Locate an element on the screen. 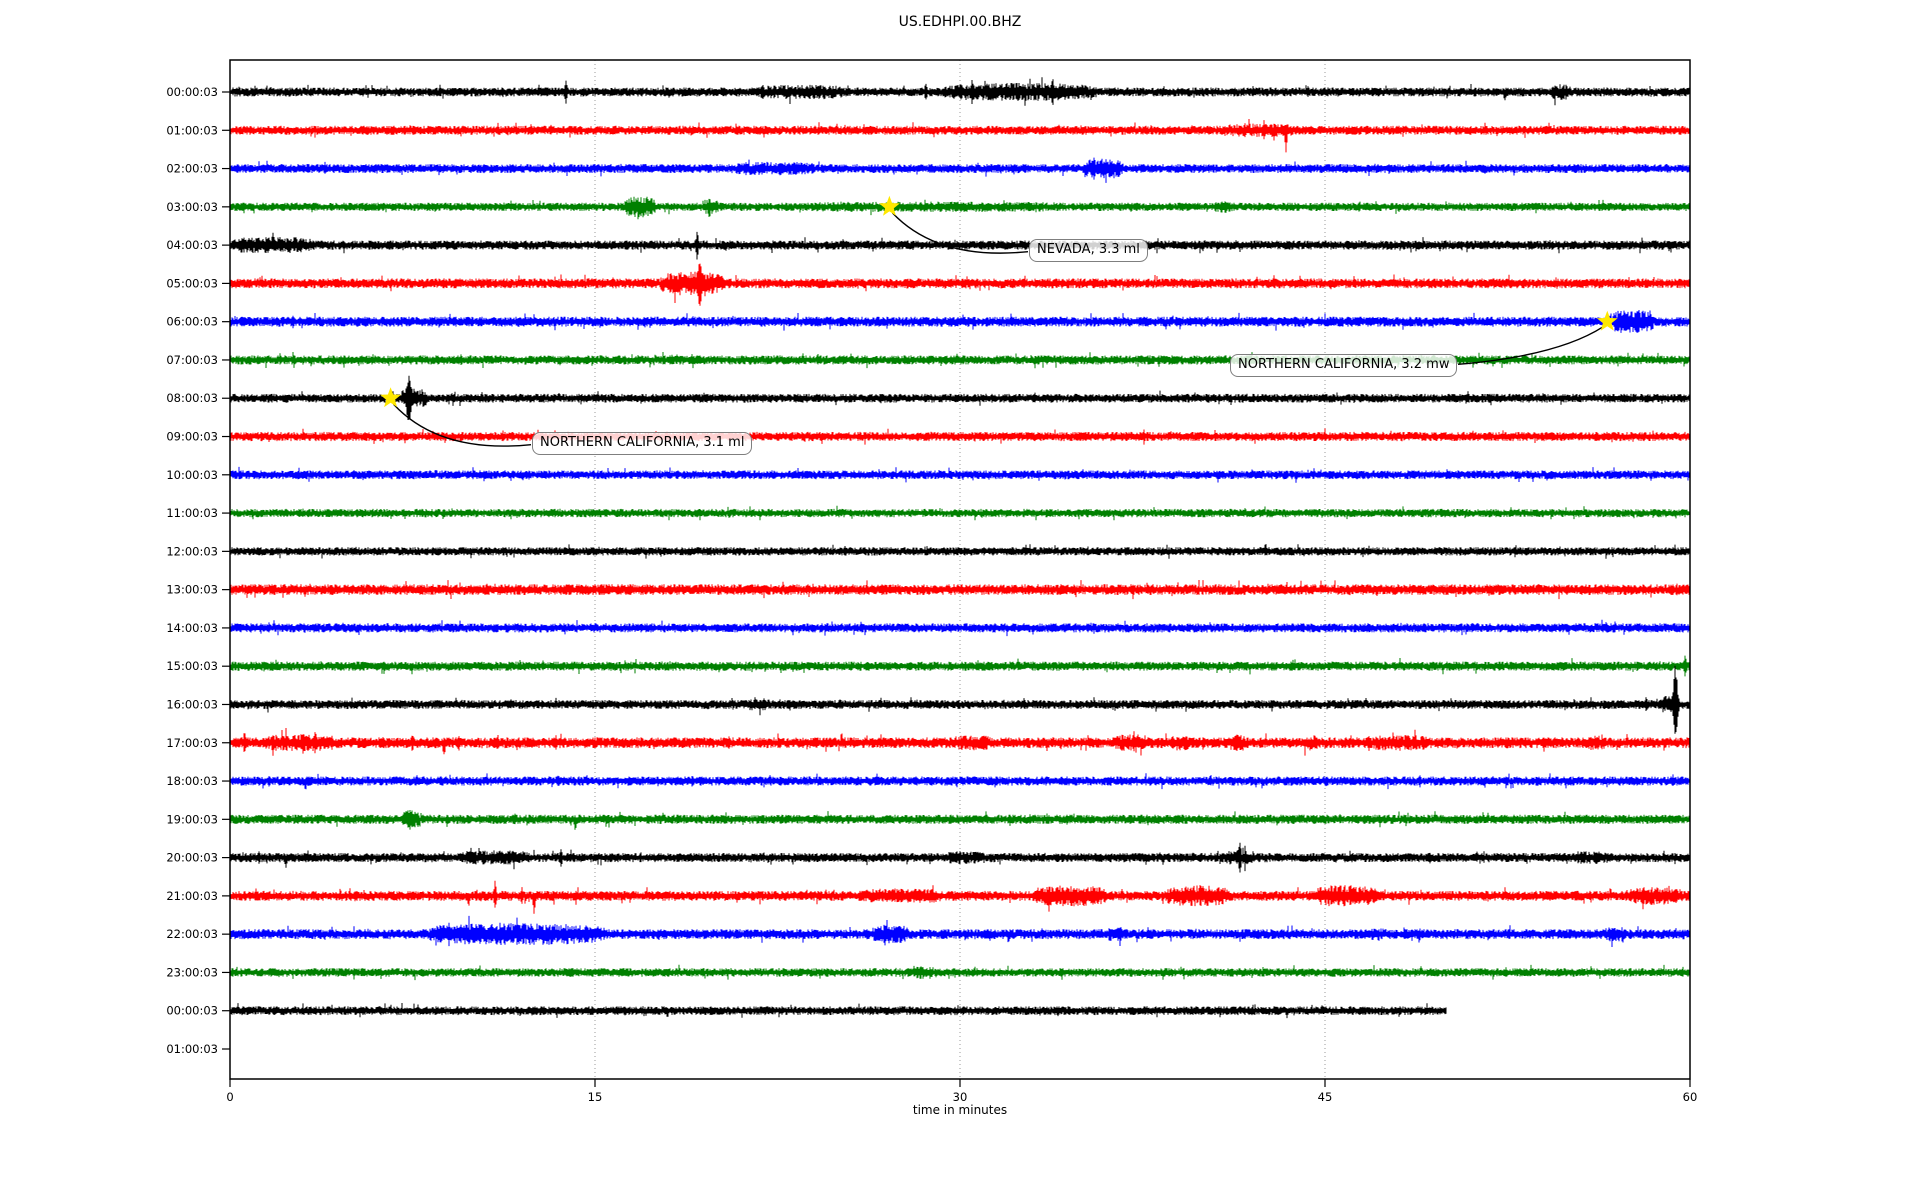  y-tick-label-10: 10:00:03 is located at coordinates (192, 475).